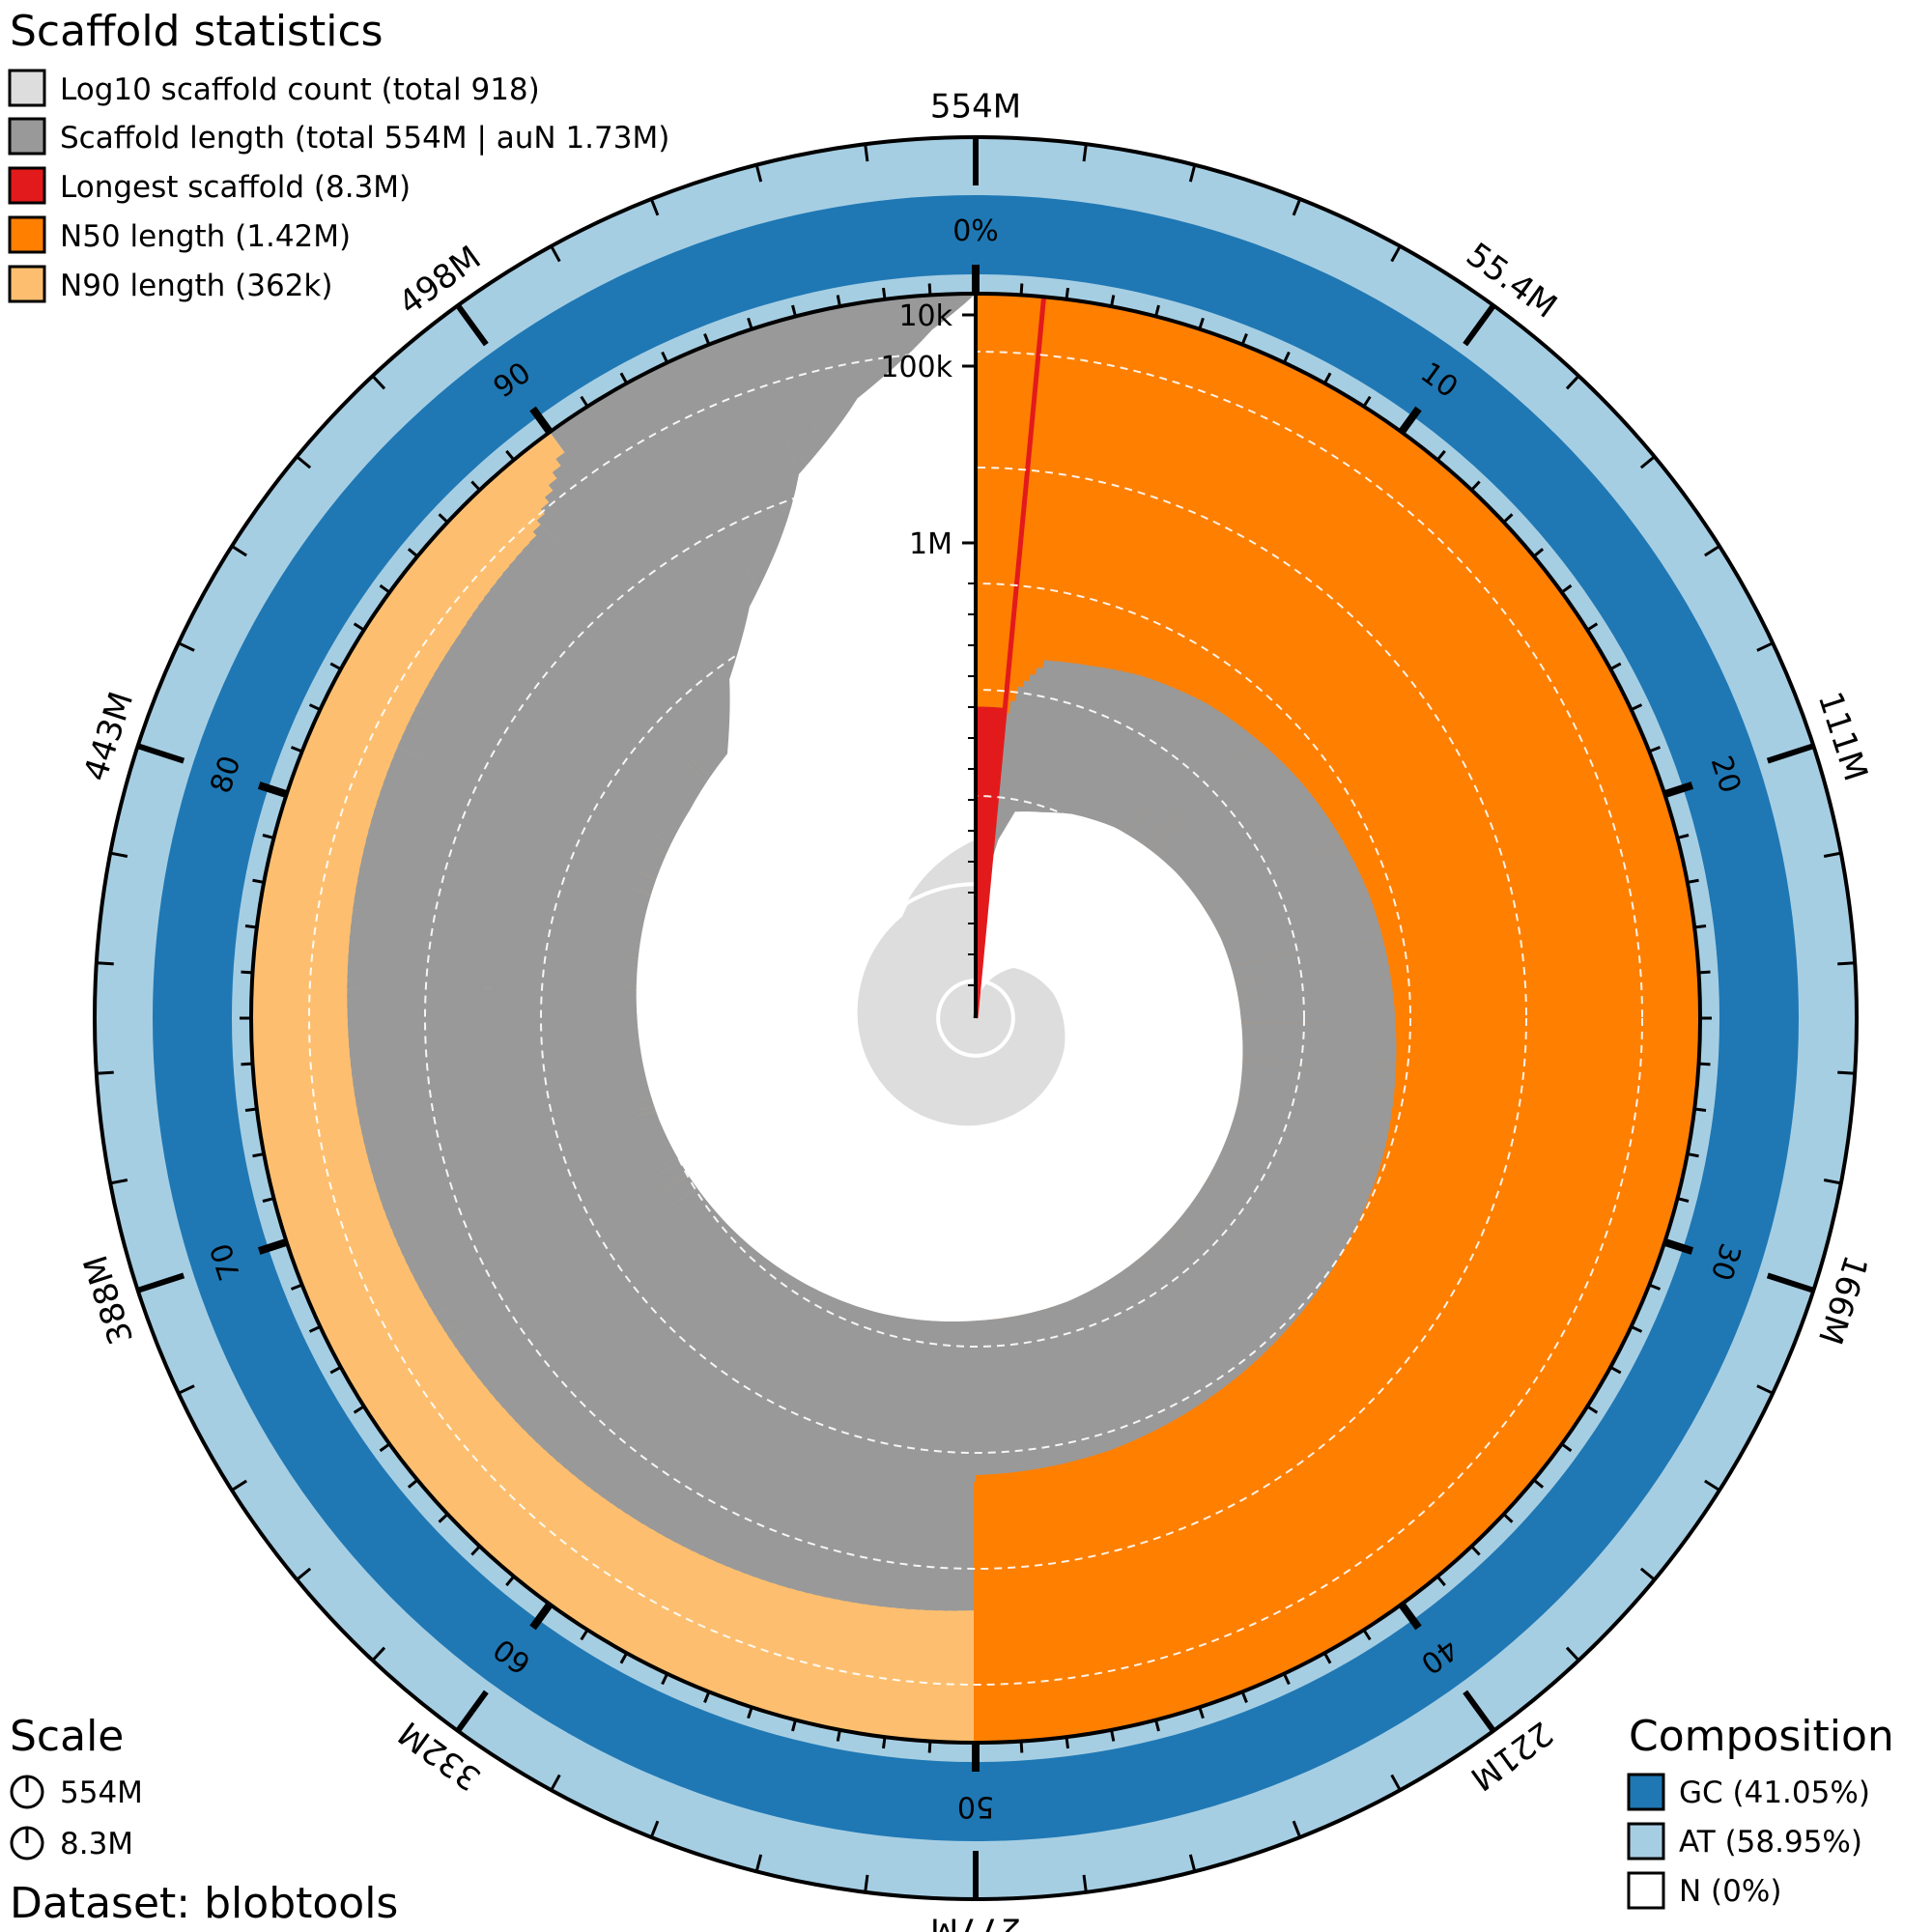 The width and height of the screenshot is (1932, 1932). Describe the element at coordinates (1774, 1793) in the screenshot. I see `composition-label-gc: GC (41.05%)` at that location.